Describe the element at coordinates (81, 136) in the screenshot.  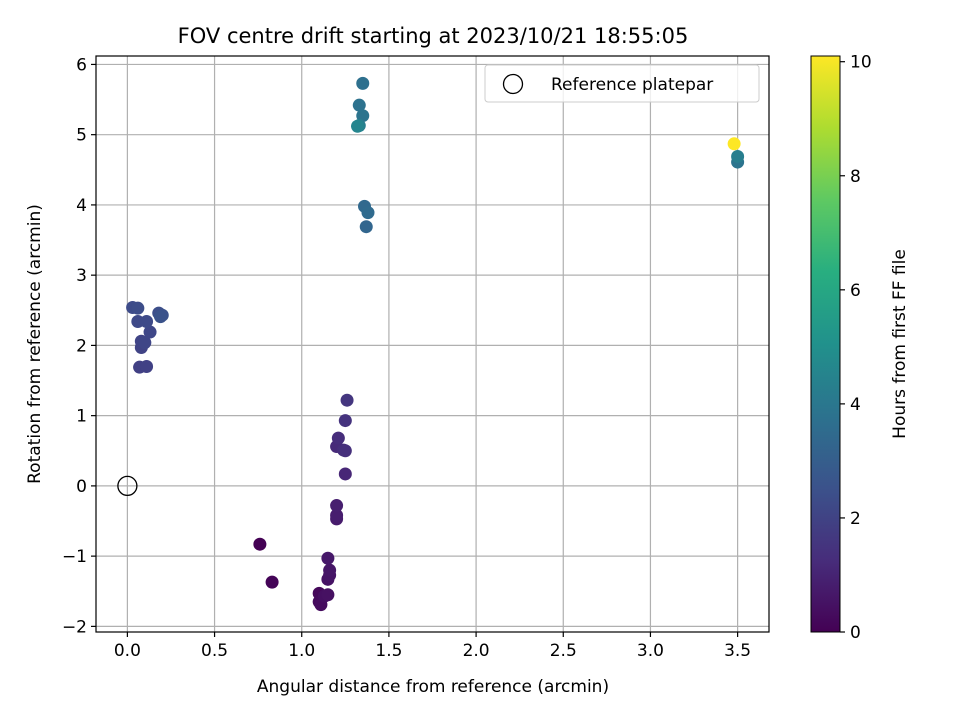
I see `y-tick-label: 5` at that location.